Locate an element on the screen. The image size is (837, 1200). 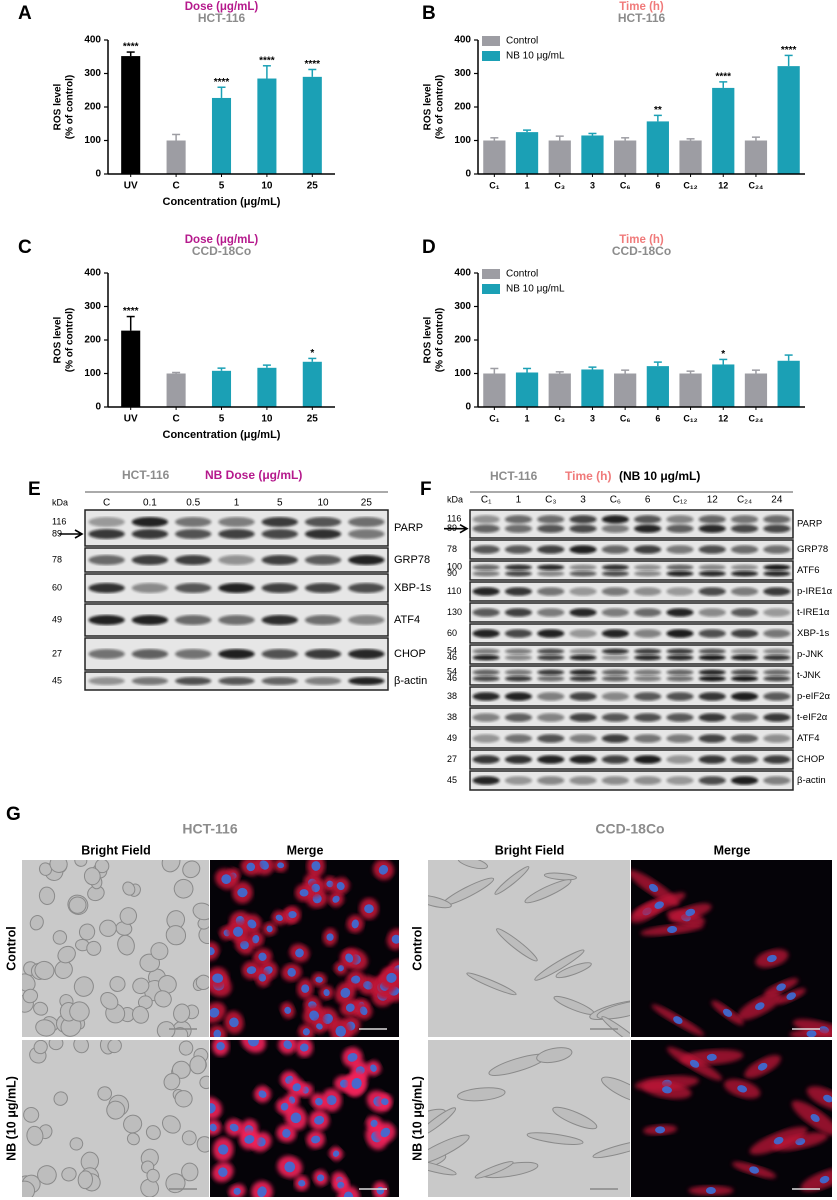
kda-value: 46 is located at coordinates (452, 657).